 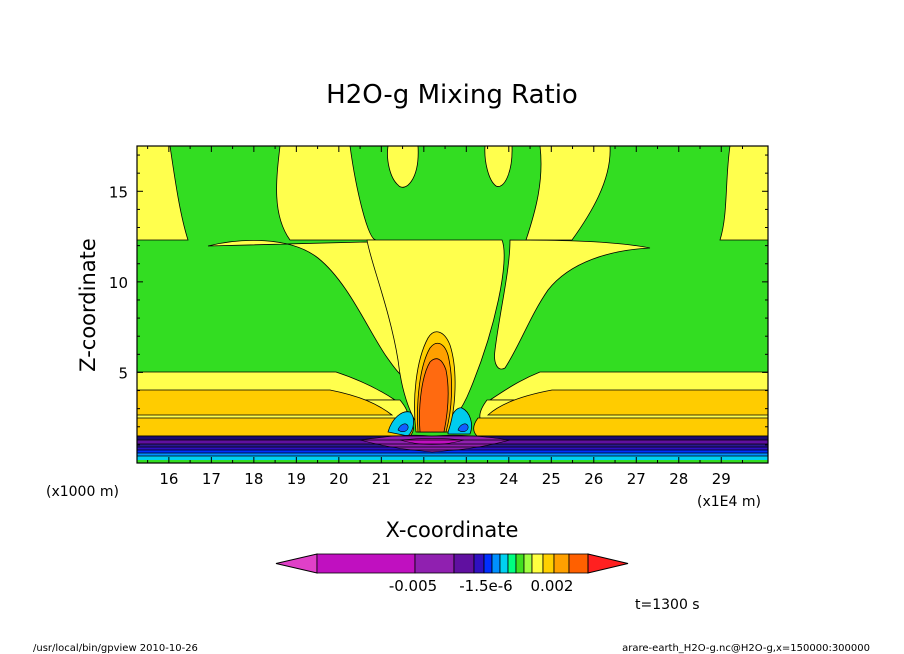 I want to click on y-tick-label: 10, so click(x=118, y=283).